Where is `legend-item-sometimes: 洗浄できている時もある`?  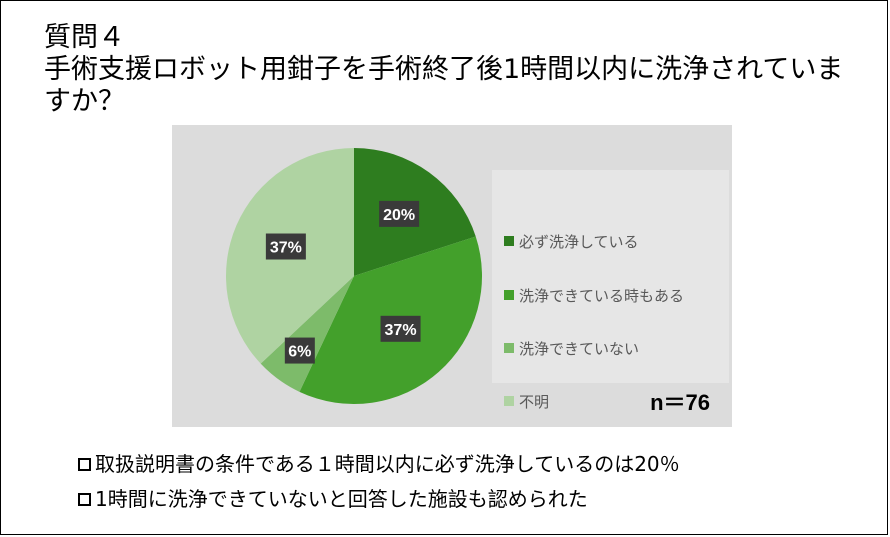 legend-item-sometimes: 洗浄できている時もある is located at coordinates (594, 295).